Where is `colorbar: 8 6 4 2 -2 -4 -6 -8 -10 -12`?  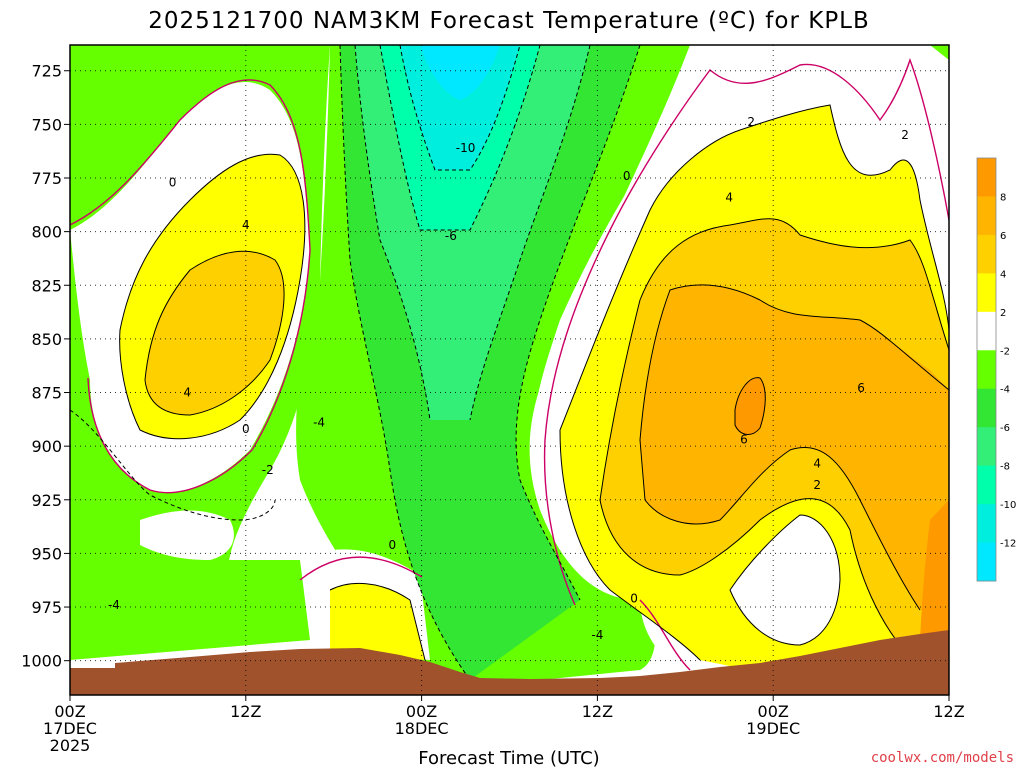
colorbar: 8 6 4 2 -2 -4 -6 -8 -10 -12 is located at coordinates (996, 369).